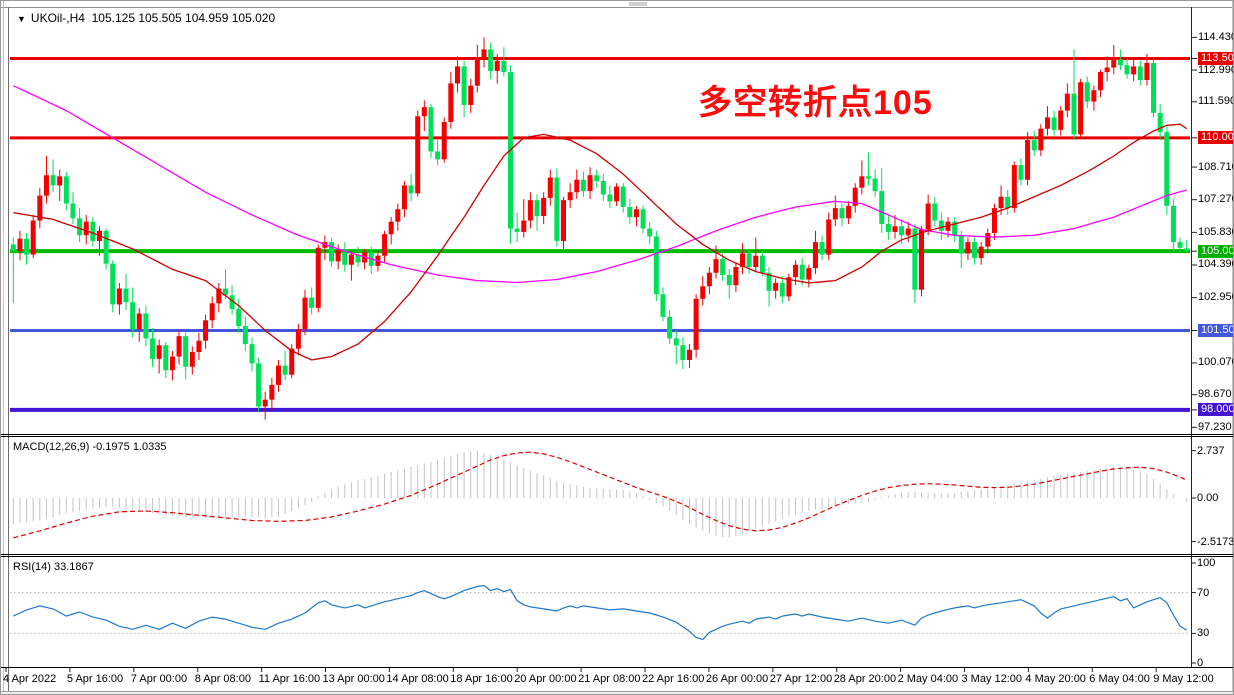  I want to click on price-axis-label: 105.830, so click(1216, 231).